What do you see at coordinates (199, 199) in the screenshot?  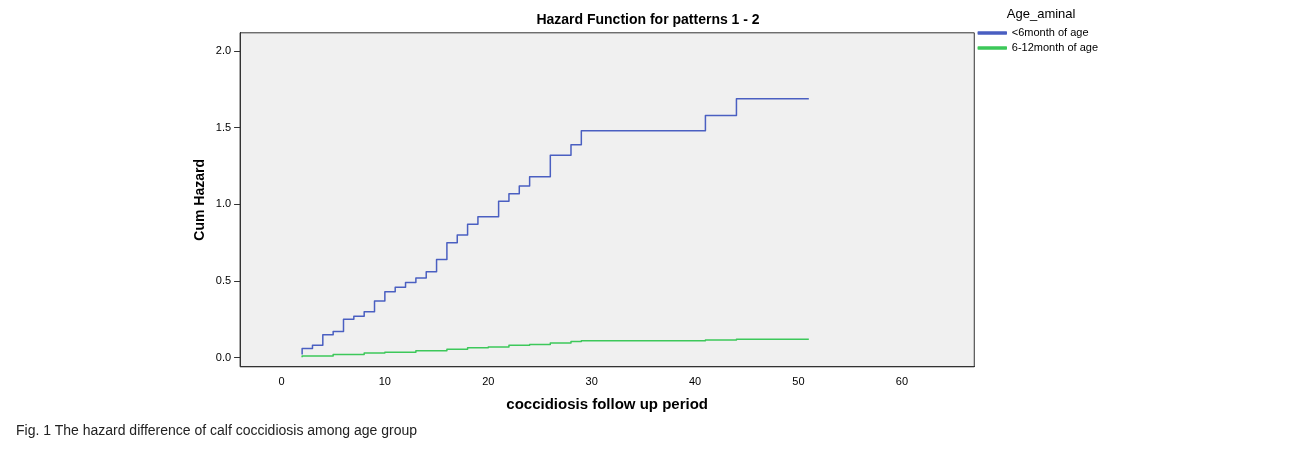 I see `y-axis-title: Cum Hazard` at bounding box center [199, 199].